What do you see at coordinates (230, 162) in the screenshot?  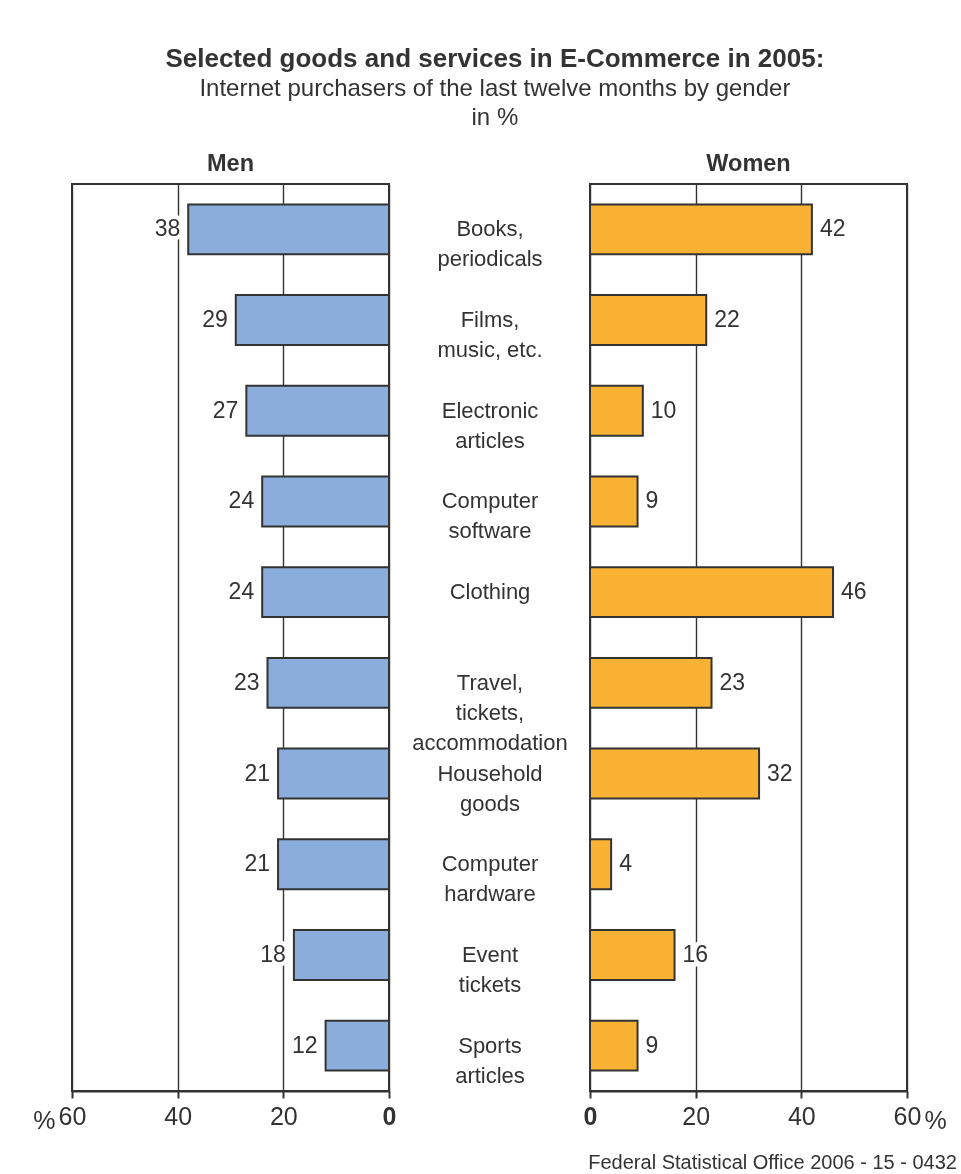 I see `series-label: Men` at bounding box center [230, 162].